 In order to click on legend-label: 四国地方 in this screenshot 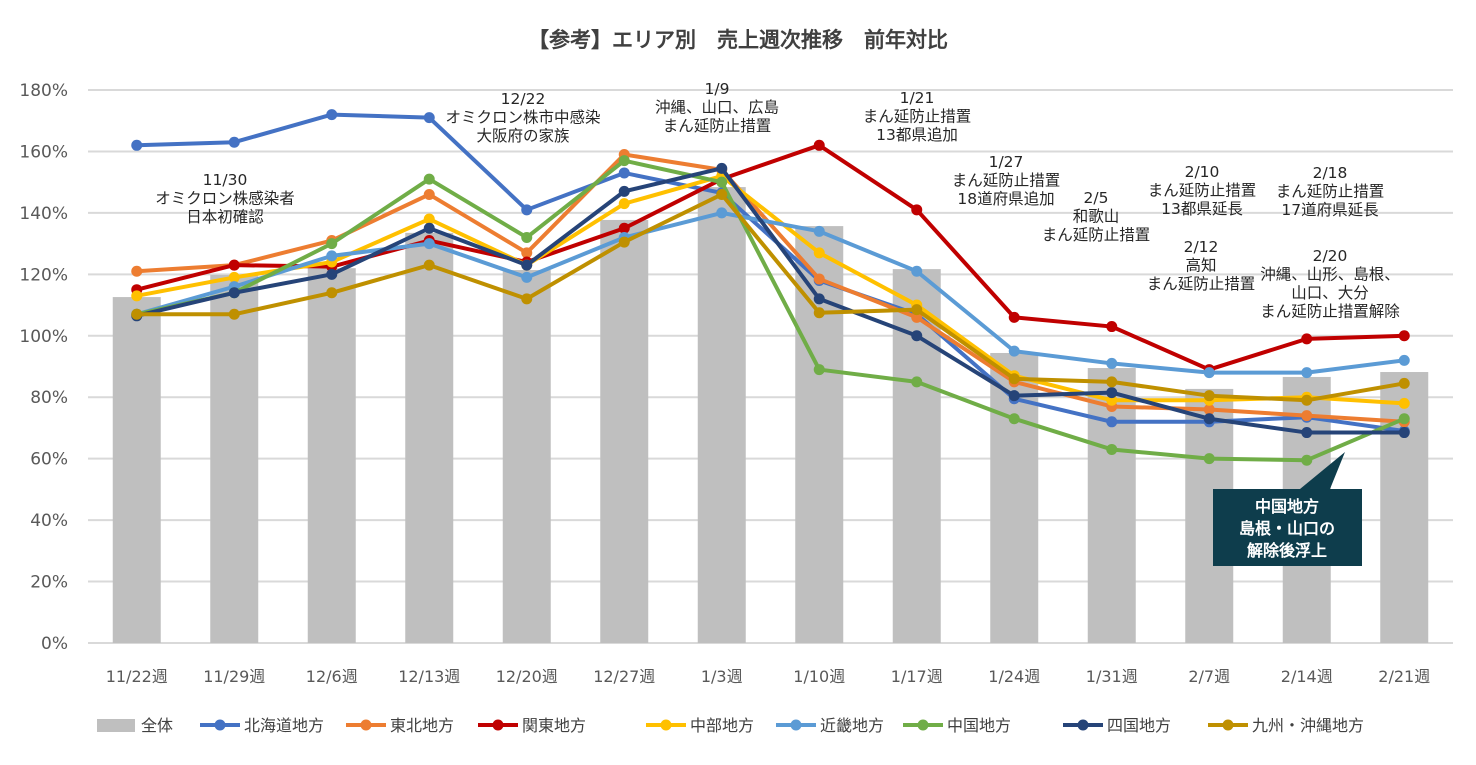, I will do `click(1139, 725)`.